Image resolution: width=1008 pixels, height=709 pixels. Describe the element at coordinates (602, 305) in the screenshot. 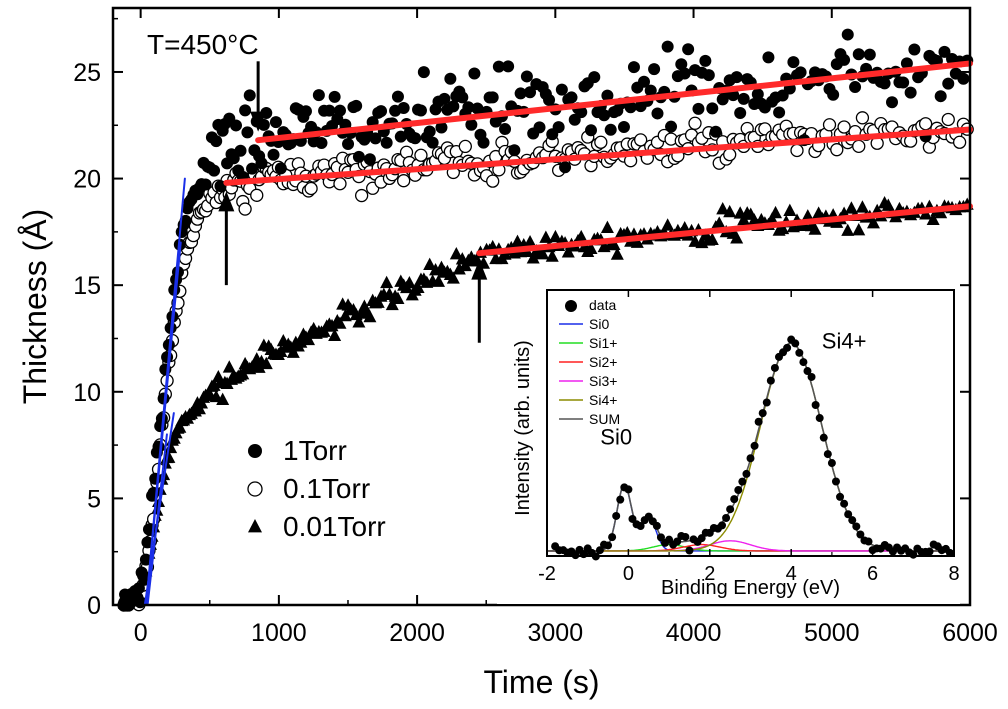

I see `inset-legend-label: data` at that location.